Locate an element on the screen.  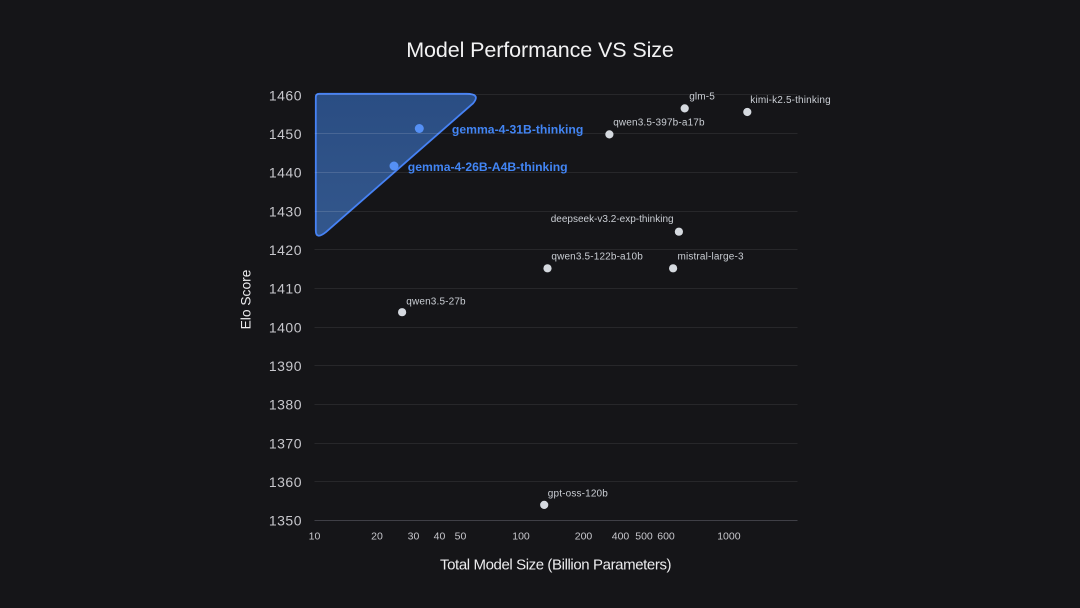
svg-text: 500 is located at coordinates (644, 537).